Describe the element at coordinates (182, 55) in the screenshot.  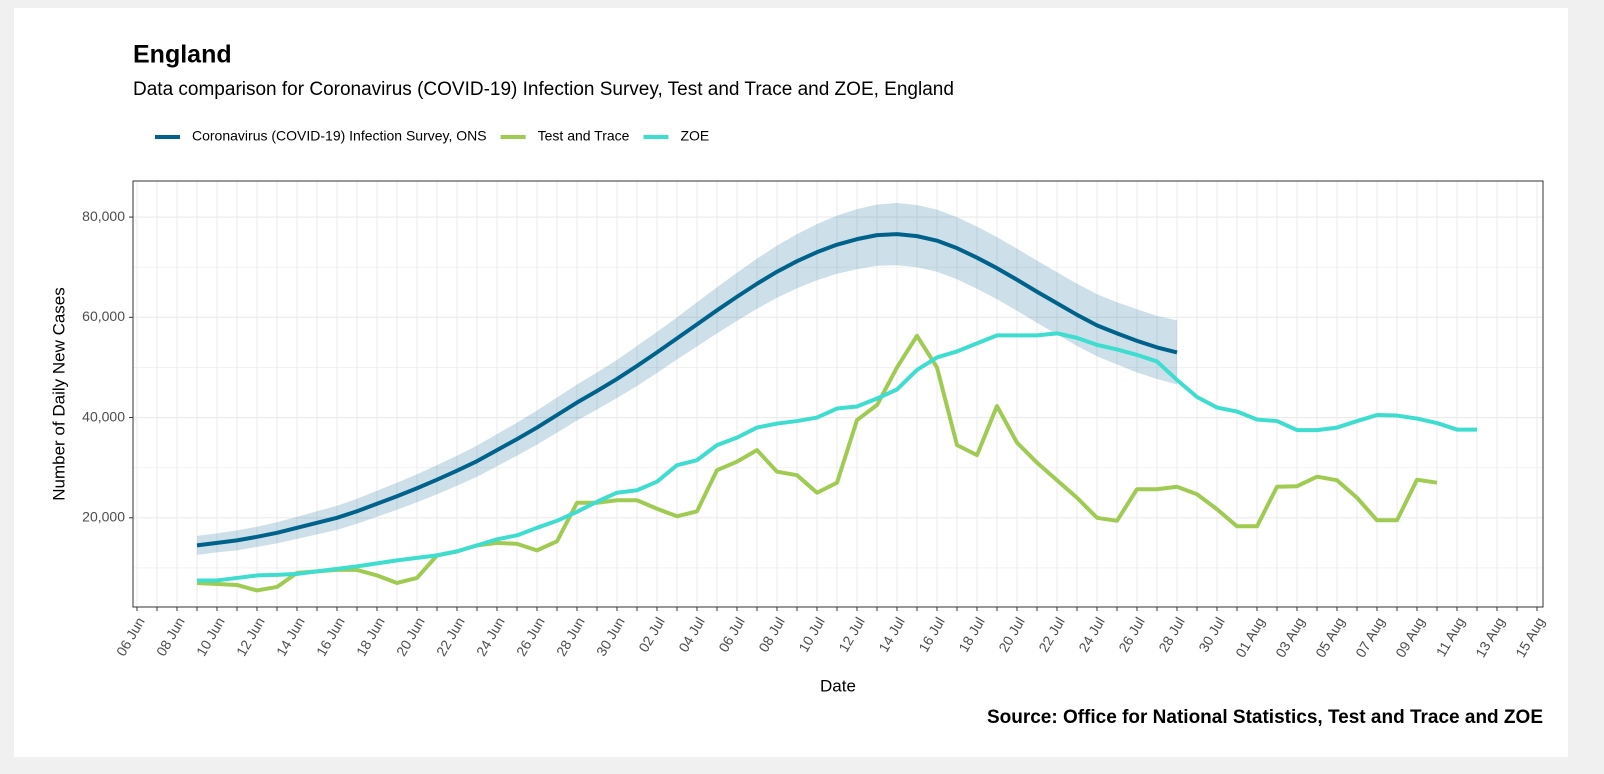
I see `chart-title: England` at that location.